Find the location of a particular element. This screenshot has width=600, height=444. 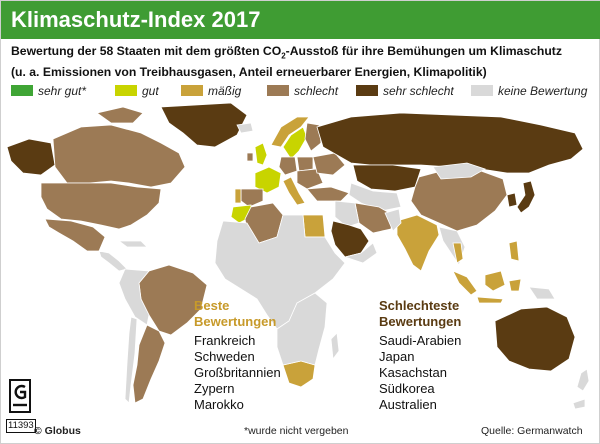

mexico is located at coordinates (75, 235).